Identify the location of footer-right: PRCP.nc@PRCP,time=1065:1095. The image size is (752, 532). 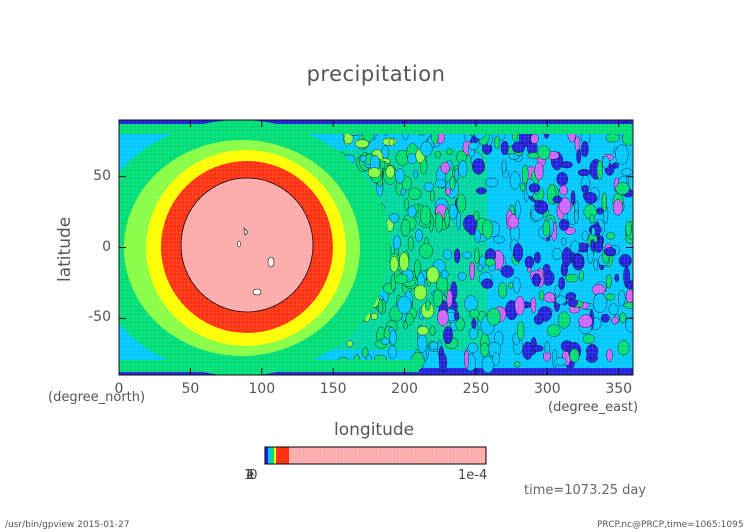
(670, 525).